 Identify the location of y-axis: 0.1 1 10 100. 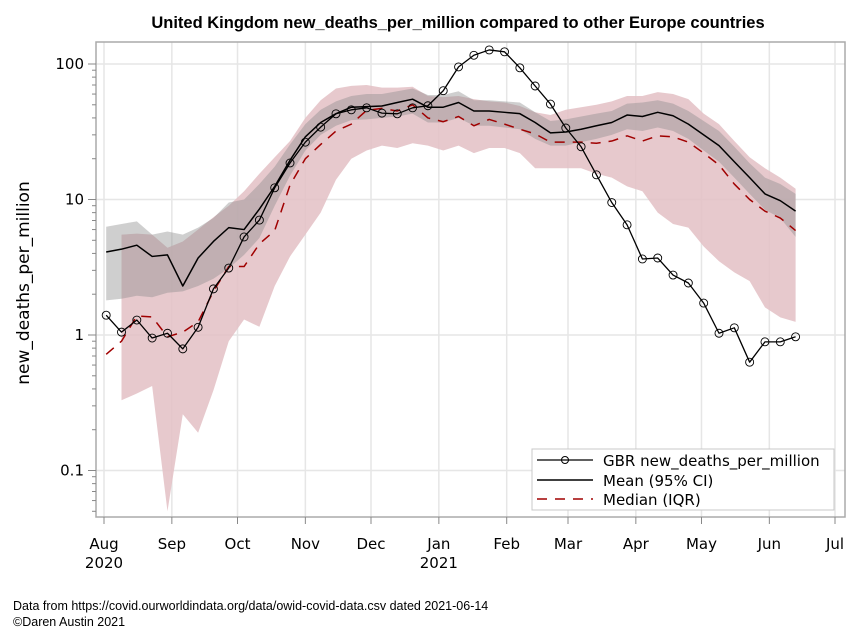
(75, 283).